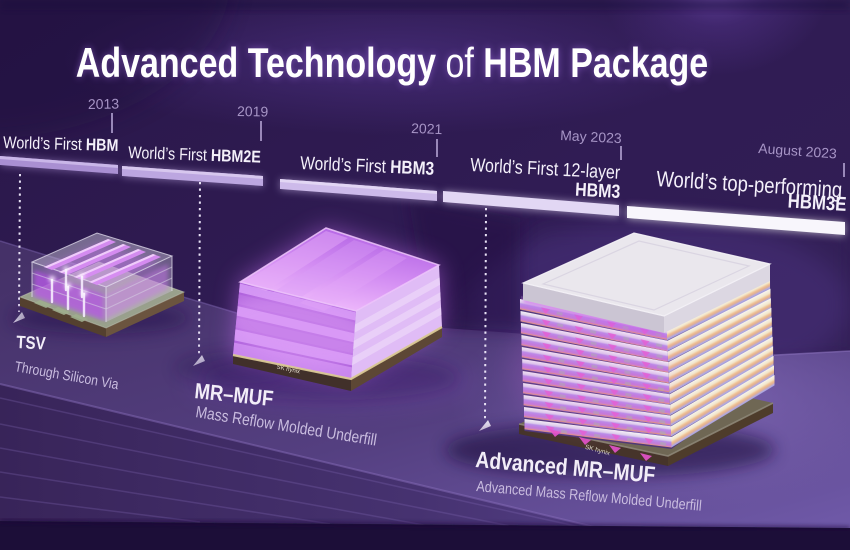 The image size is (850, 550). What do you see at coordinates (31, 343) in the screenshot?
I see `svg-text: TSV` at bounding box center [31, 343].